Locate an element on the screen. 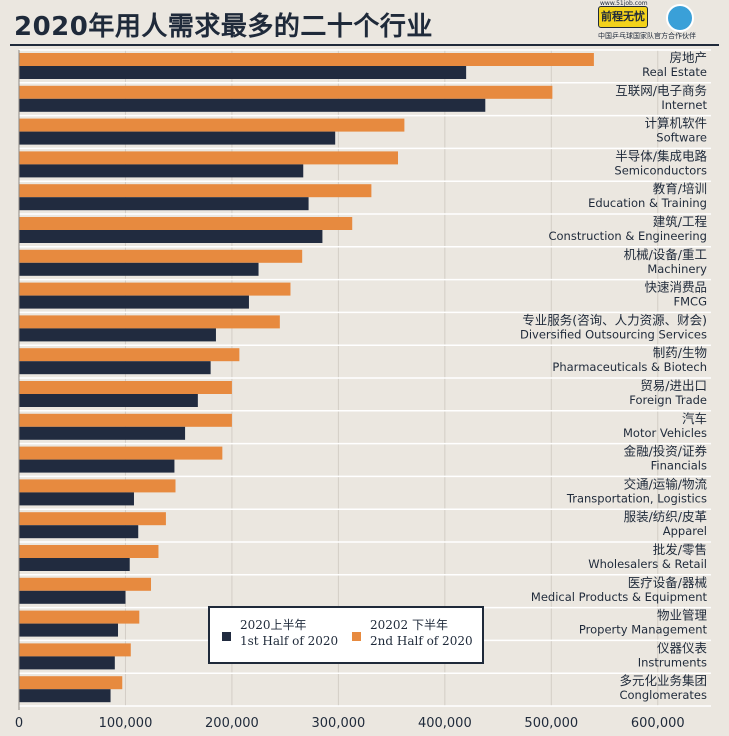 Image resolution: width=729 pixels, height=736 pixels. legend-swatch-first-half is located at coordinates (226, 636).